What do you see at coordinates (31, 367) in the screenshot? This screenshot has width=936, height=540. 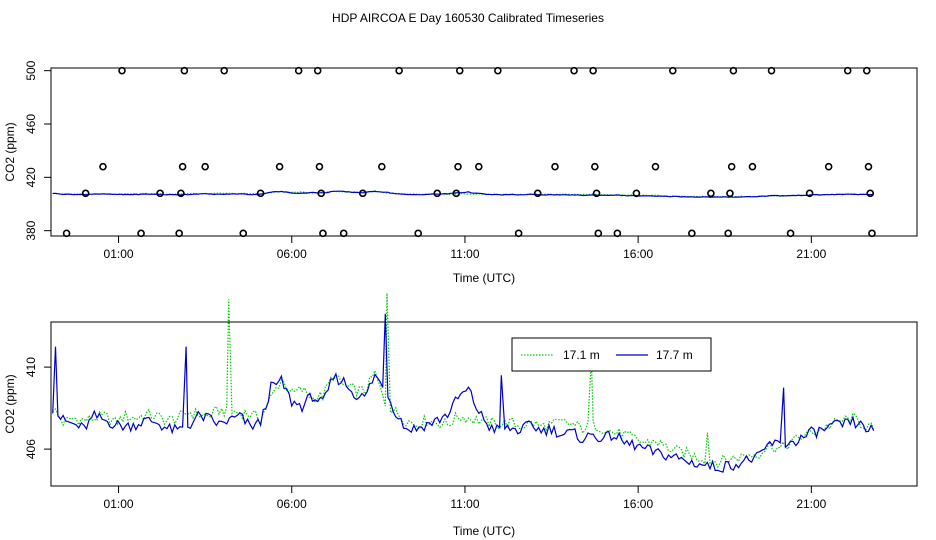 I see `bottom-y-tick-label: 410` at bounding box center [31, 367].